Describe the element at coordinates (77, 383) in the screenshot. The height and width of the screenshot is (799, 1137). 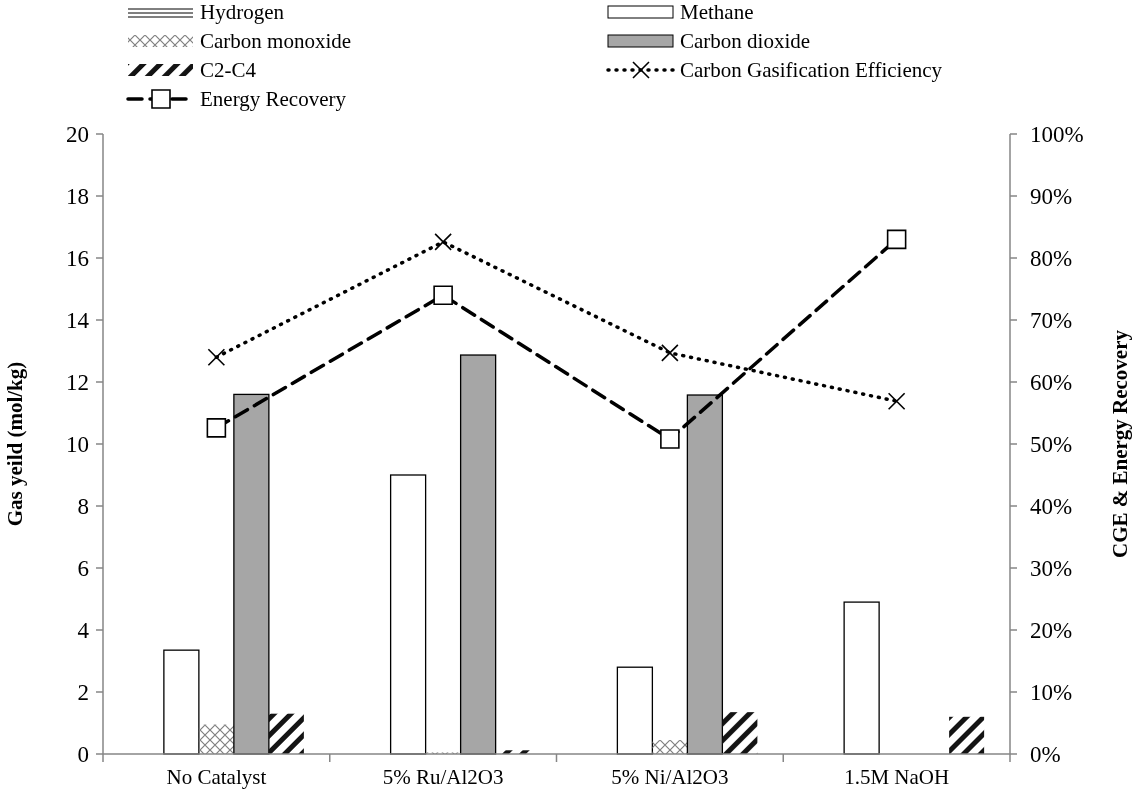
I see `y-tick-label: 12` at that location.